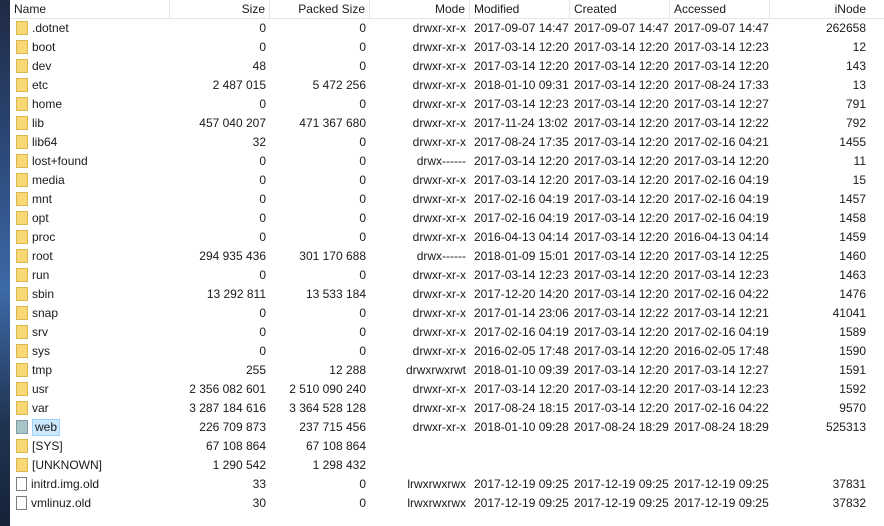 The width and height of the screenshot is (884, 526). What do you see at coordinates (521, 427) in the screenshot?
I see `modified-cell: 2018-01-10 09:28` at bounding box center [521, 427].